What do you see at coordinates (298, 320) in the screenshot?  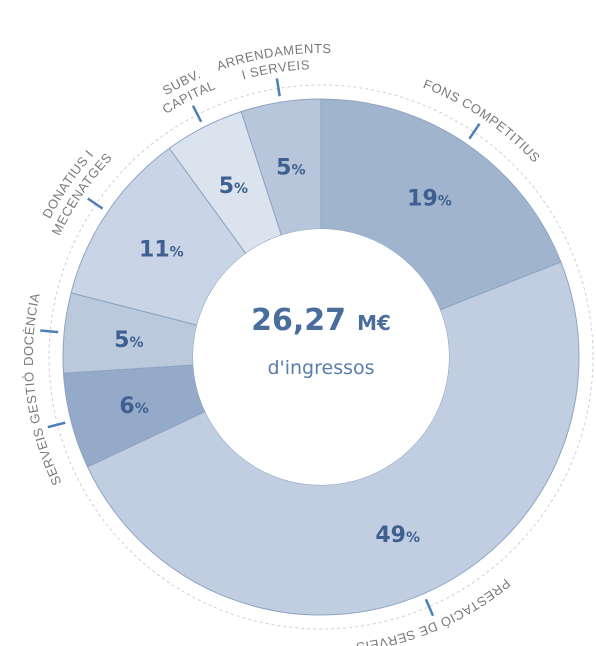 I see `total-value: 26,27` at bounding box center [298, 320].